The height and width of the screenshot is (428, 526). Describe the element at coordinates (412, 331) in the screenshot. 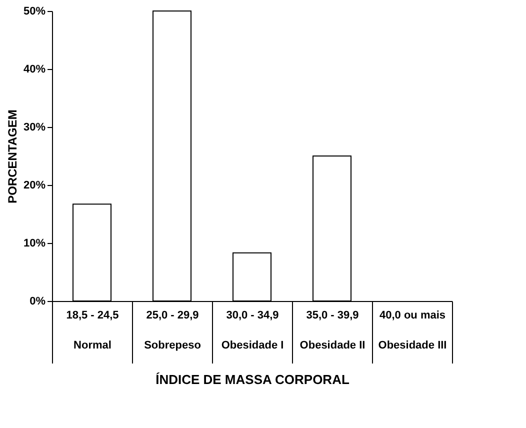

I see `category-label: 40,0 ou mais Obesidade III` at that location.